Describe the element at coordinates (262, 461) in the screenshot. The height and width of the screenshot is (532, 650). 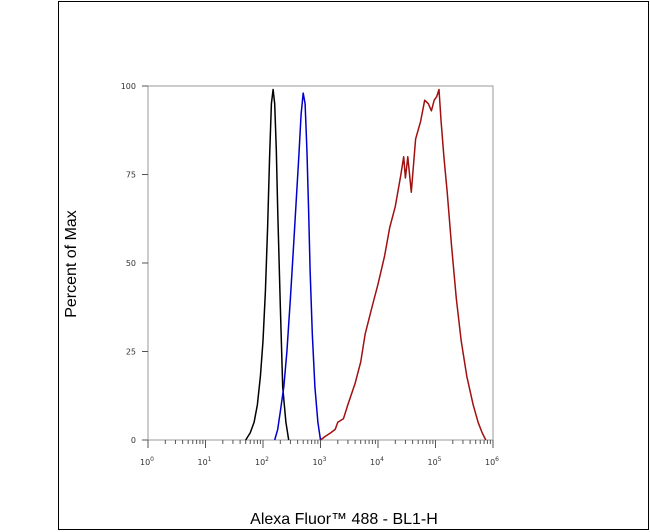
I see `x-tick-label: 10²` at that location.